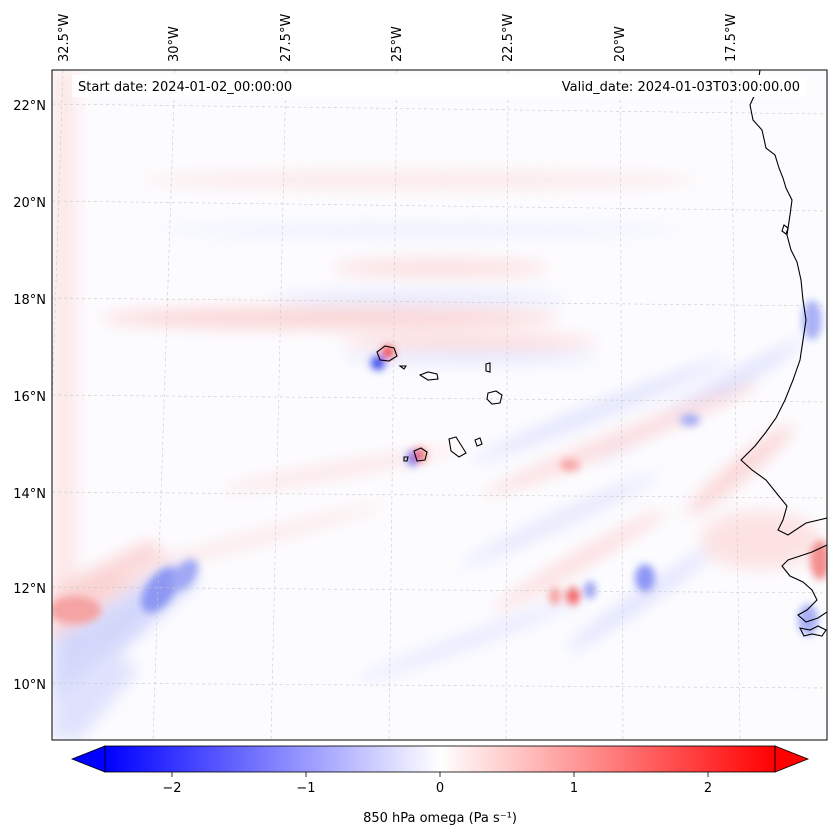  What do you see at coordinates (29, 203) in the screenshot?
I see `lat-tick-label: 20°N` at bounding box center [29, 203].